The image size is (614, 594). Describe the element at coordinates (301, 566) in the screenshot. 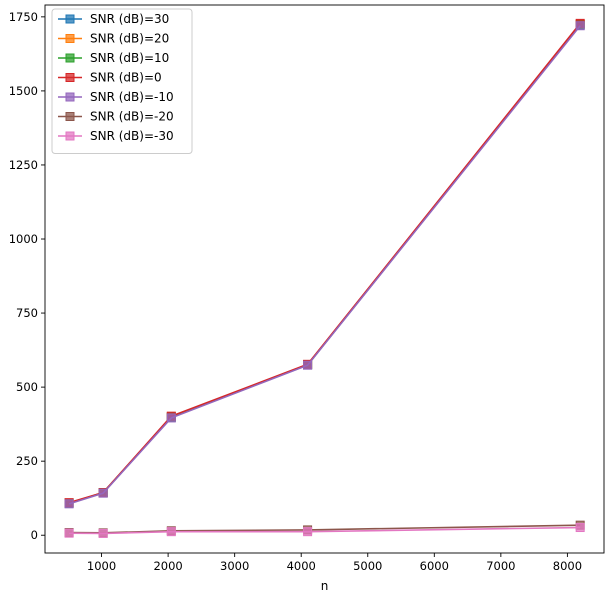

I see `x-tick-label: 4000` at that location.